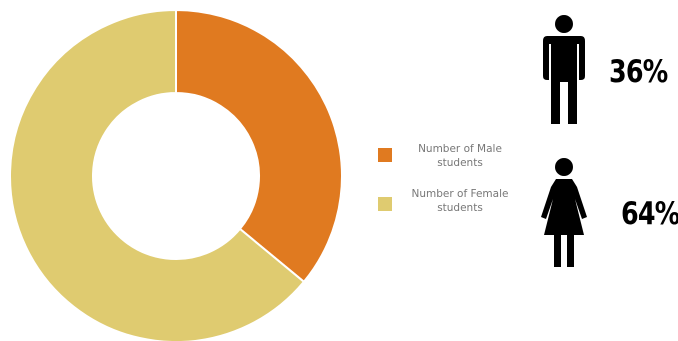 The image size is (678, 341). What do you see at coordinates (385, 155) in the screenshot?
I see `legend-swatch-male` at bounding box center [385, 155].